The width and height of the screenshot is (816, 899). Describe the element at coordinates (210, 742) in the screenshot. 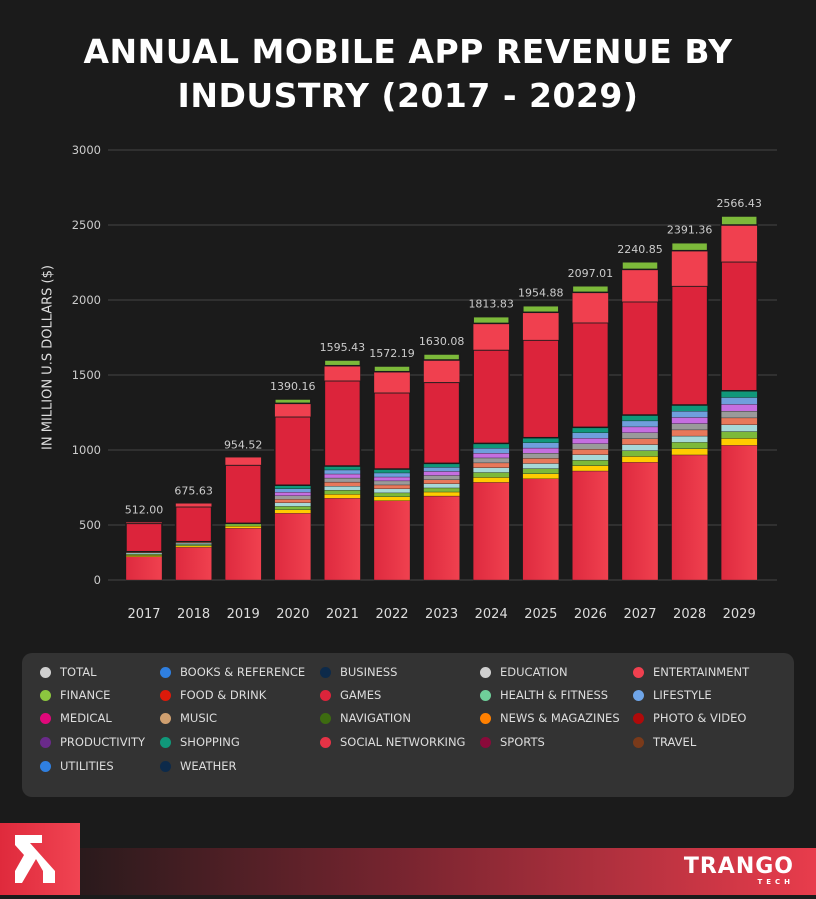

I see `legend-label: SHOPPING` at that location.